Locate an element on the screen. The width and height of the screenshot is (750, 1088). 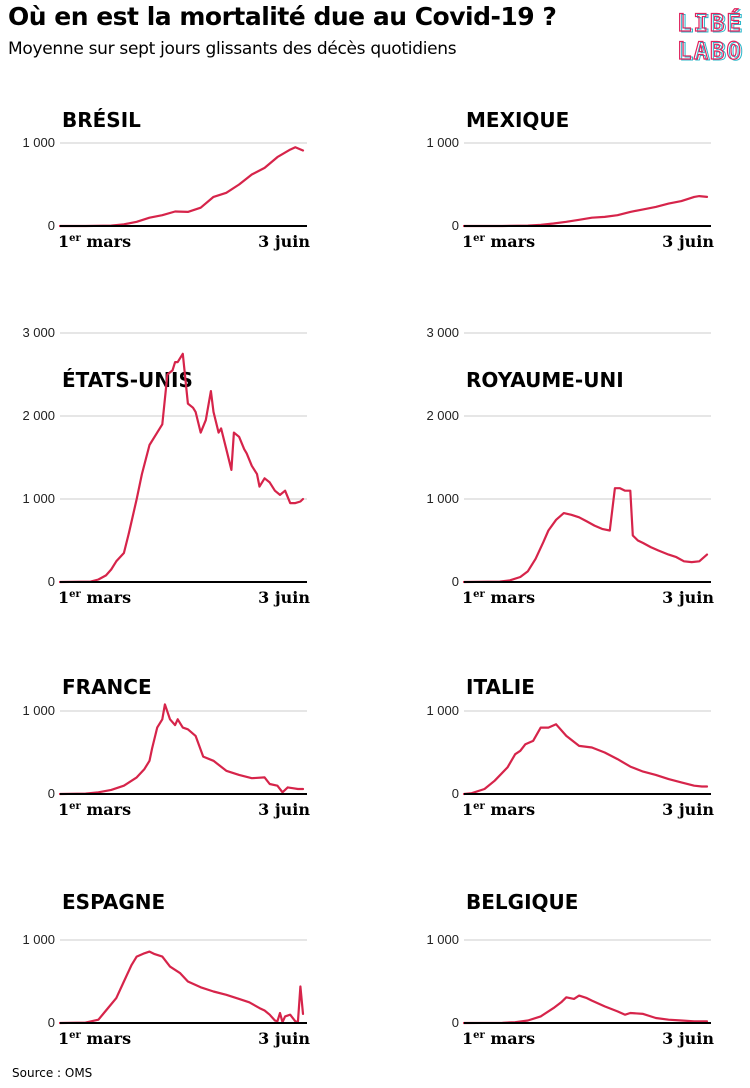
chart-title-france: FRANCE is located at coordinates (107, 687).